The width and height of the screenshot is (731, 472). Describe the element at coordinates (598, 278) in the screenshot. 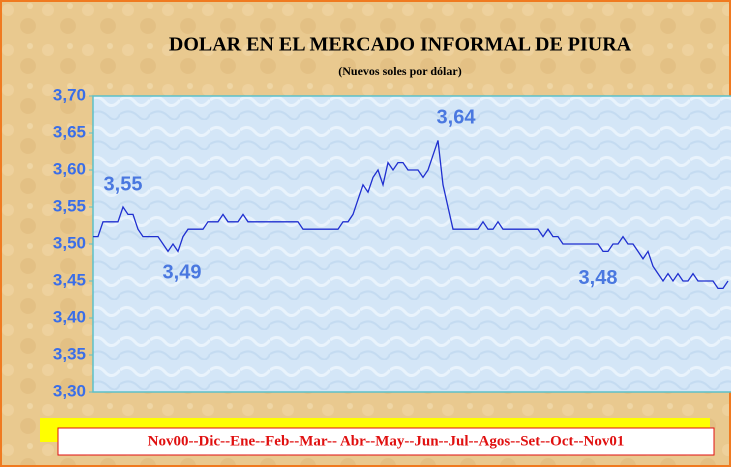

I see `annotation: 3,48` at that location.